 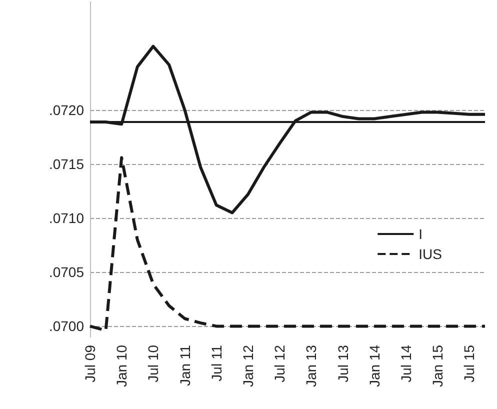 I want to click on x-tick-label: Jan 15, so click(x=438, y=366).